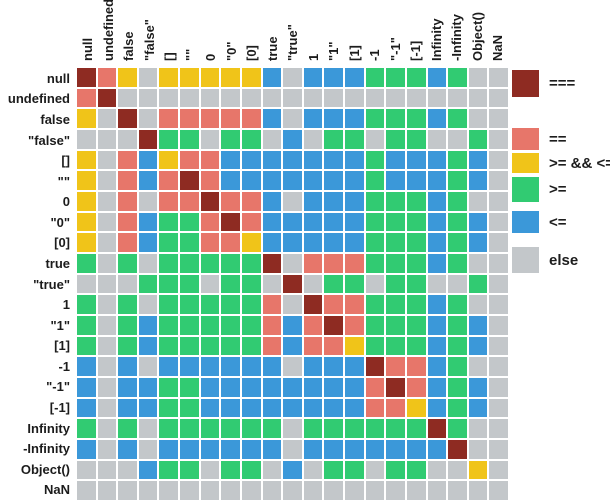 Image resolution: width=610 pixels, height=500 pixels. I want to click on legend-label-v3: >=, so click(558, 189).